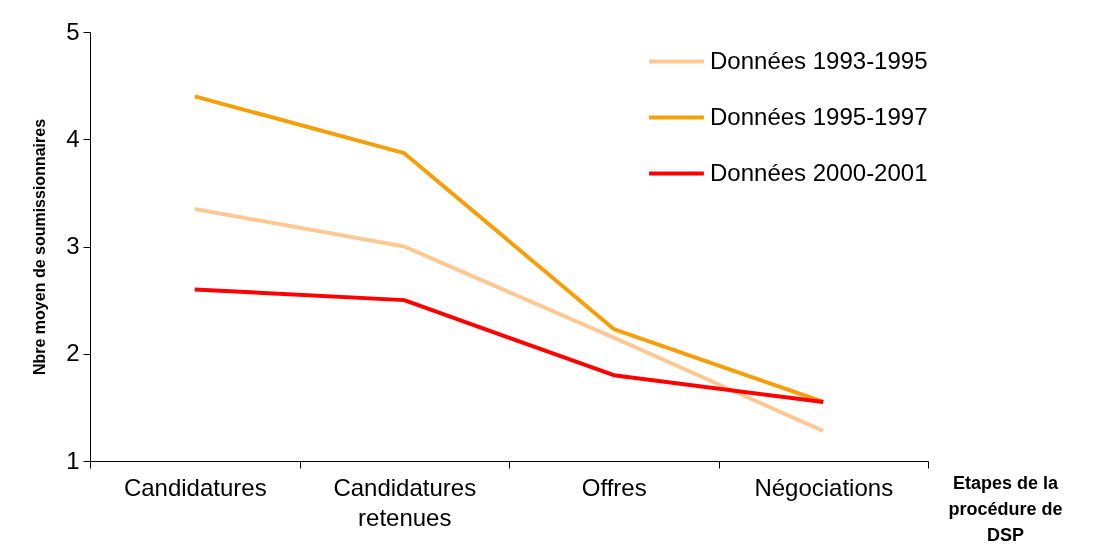  I want to click on legend-label: Données 2000-2001, so click(819, 172).